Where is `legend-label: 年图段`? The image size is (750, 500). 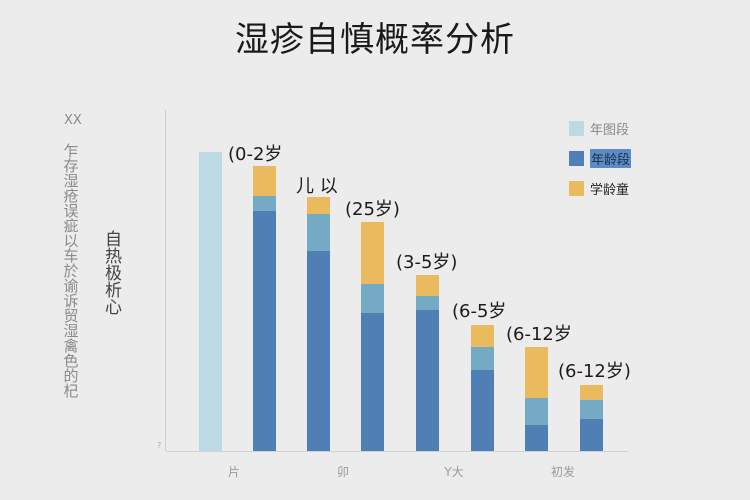
legend-label: 年图段 is located at coordinates (610, 130).